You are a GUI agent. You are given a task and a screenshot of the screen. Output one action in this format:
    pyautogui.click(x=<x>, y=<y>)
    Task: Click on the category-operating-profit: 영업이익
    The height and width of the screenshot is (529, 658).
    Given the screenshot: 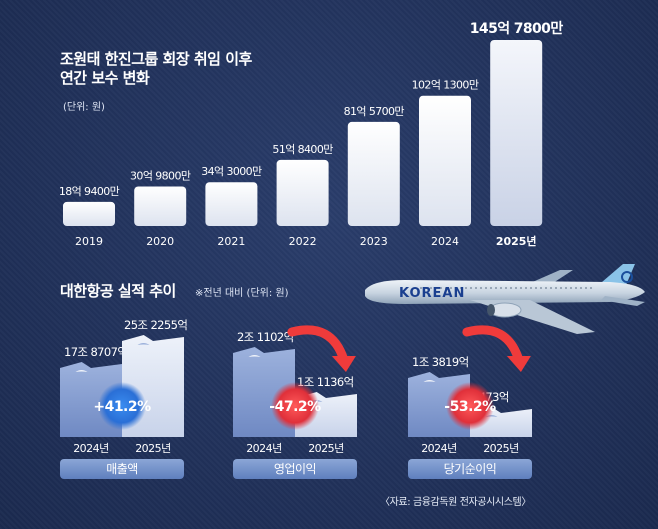 What is the action you would take?
    pyautogui.click(x=295, y=469)
    